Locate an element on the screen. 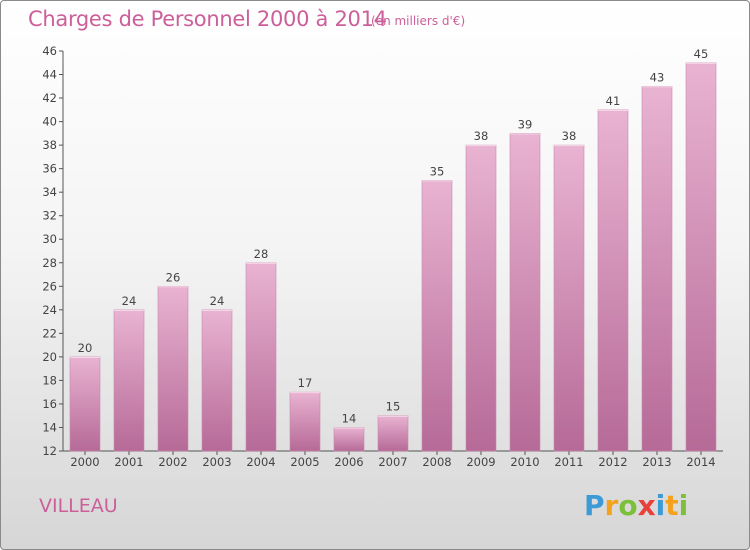 This screenshot has height=550, width=750. x-tick-label: 2005 is located at coordinates (304, 462).